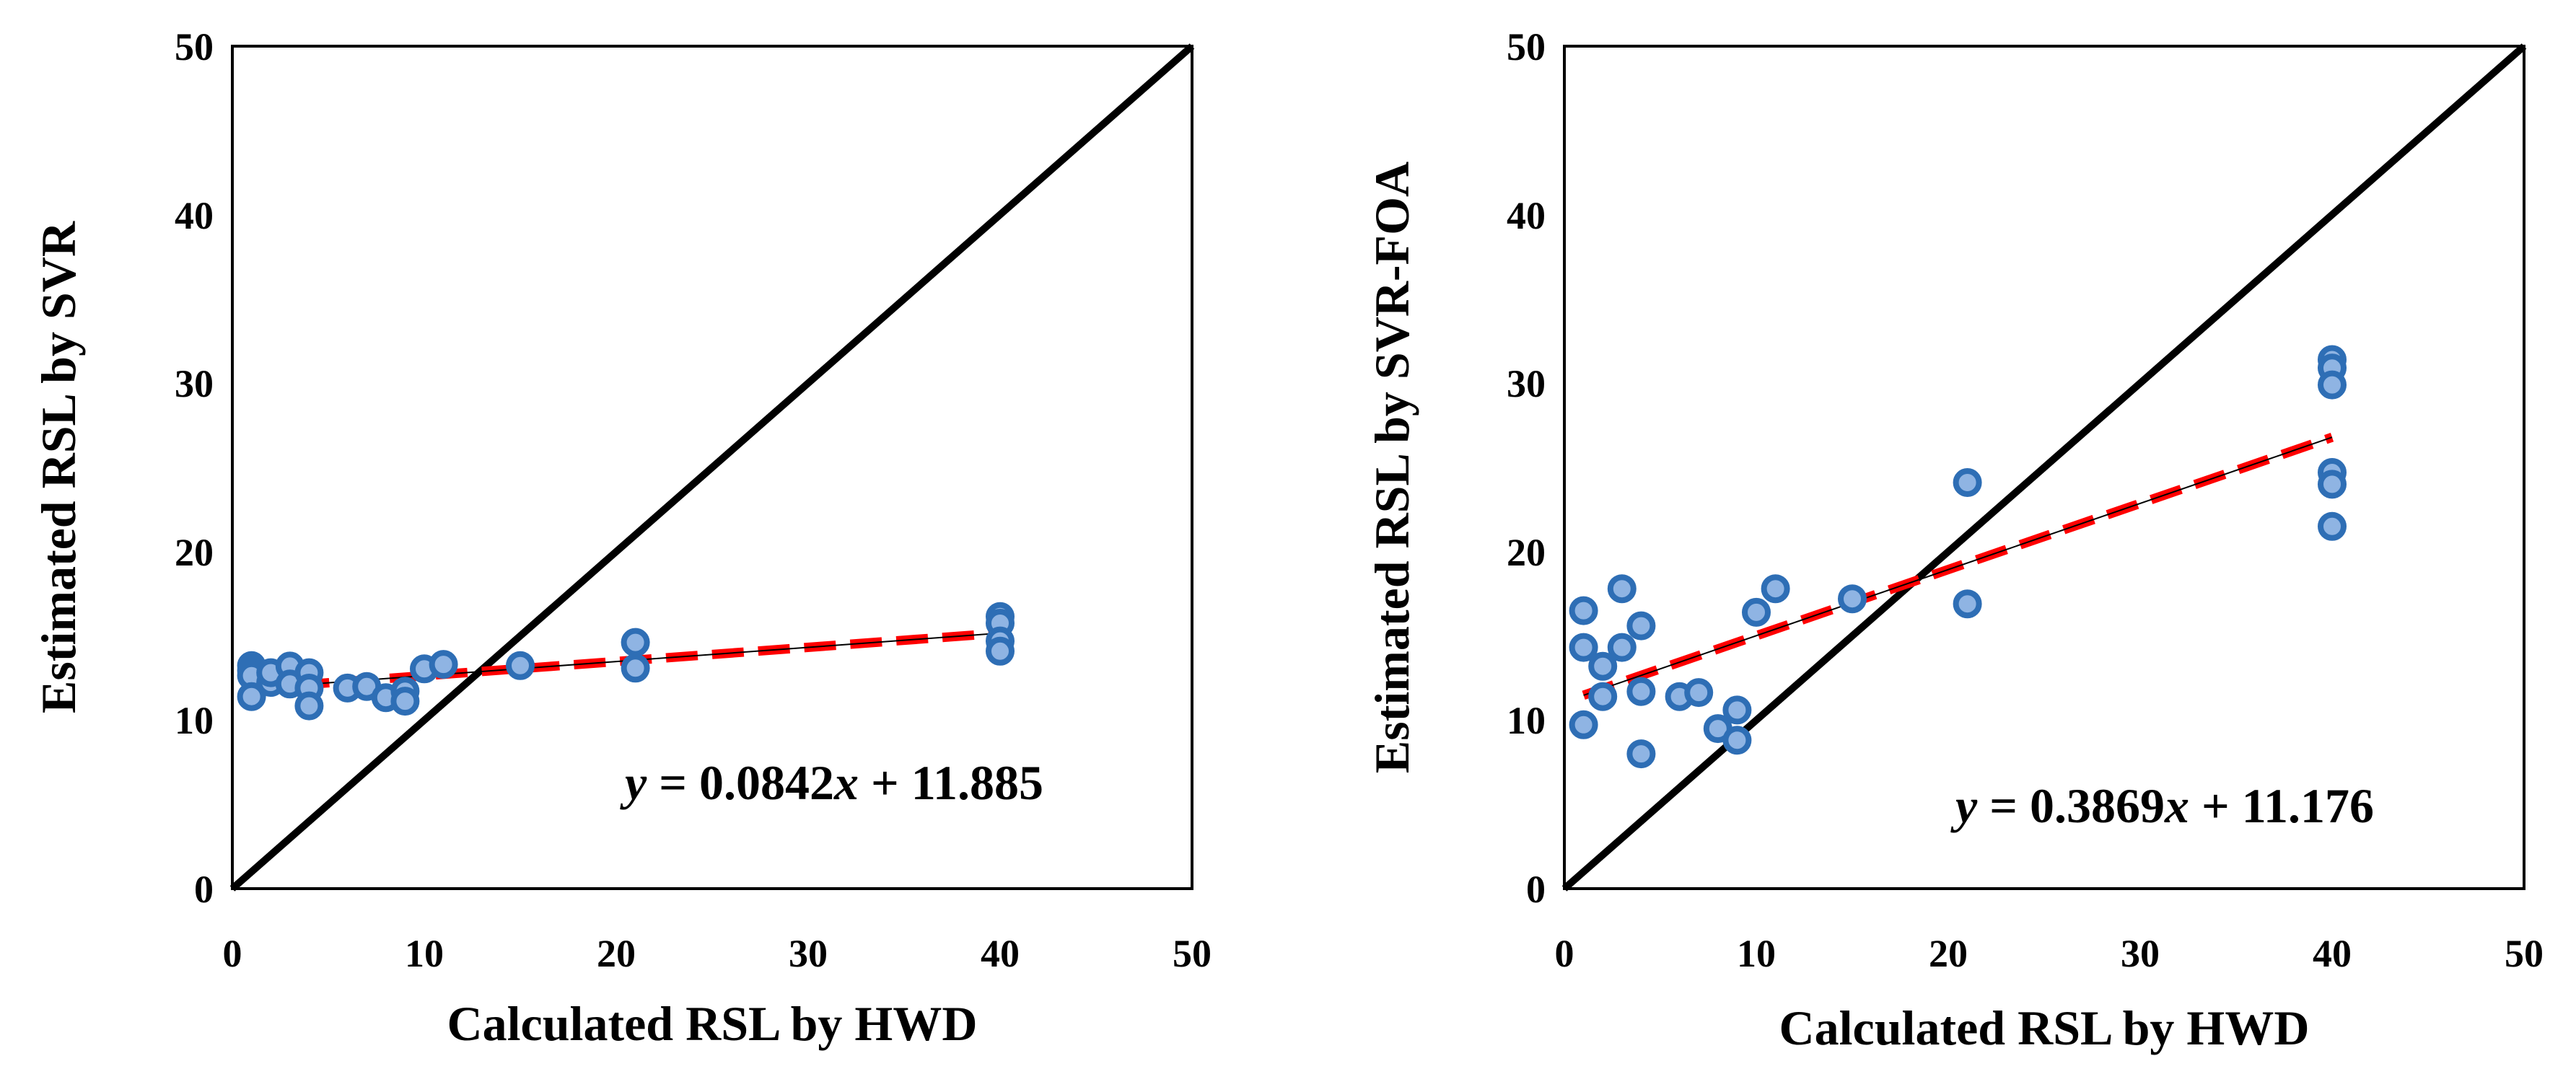 This screenshot has width=2576, height=1087. What do you see at coordinates (2162, 805) in the screenshot?
I see `equation-right: y = 0.3869x + 11.176` at bounding box center [2162, 805].